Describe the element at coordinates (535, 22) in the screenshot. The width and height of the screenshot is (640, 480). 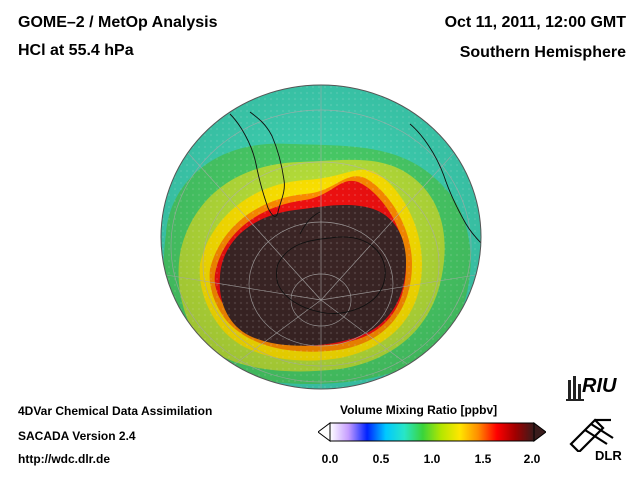
I see `map-date: Oct 11, 2011, 12:00 GMT` at that location.